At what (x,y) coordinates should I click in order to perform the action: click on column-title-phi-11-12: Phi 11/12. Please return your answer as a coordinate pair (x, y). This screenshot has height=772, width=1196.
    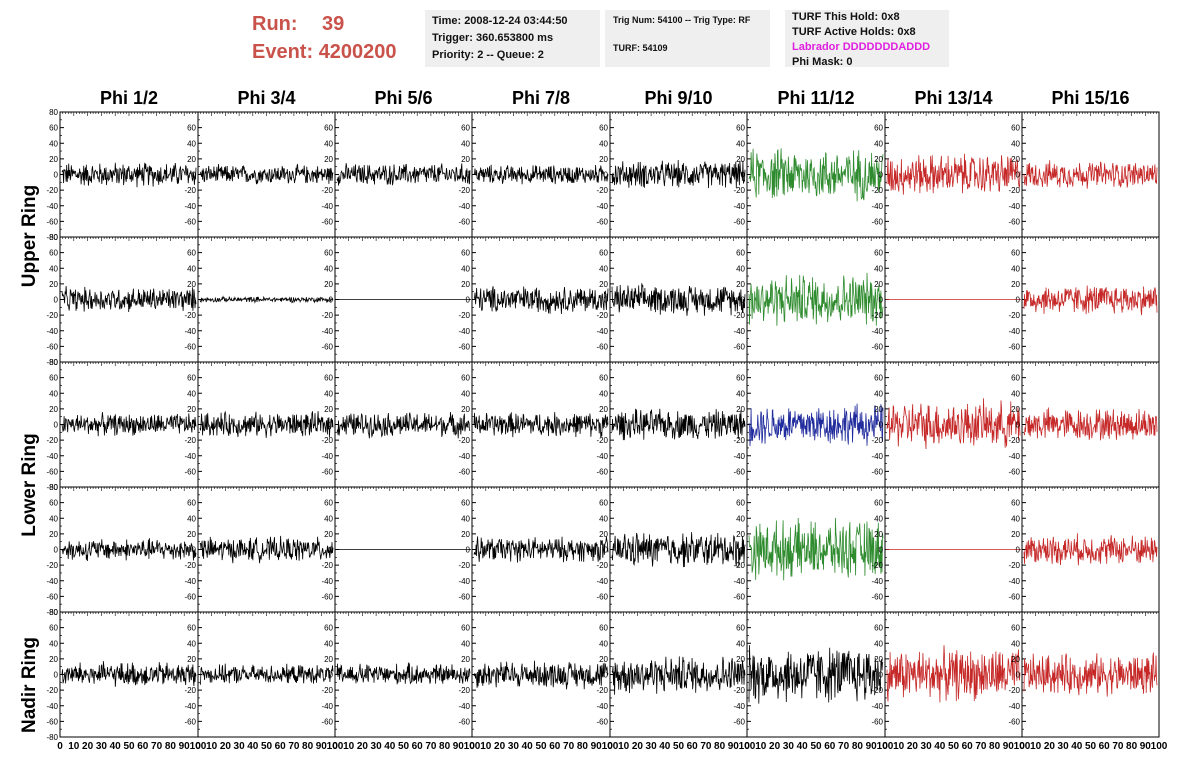
    Looking at the image, I should click on (816, 98).